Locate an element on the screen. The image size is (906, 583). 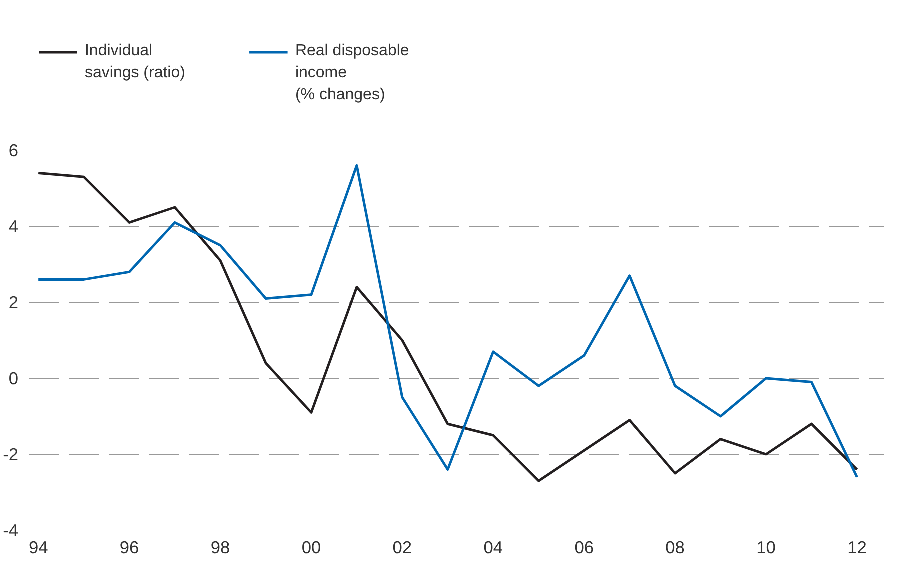
legend-label: Individual savings (ratio) is located at coordinates (135, 62).